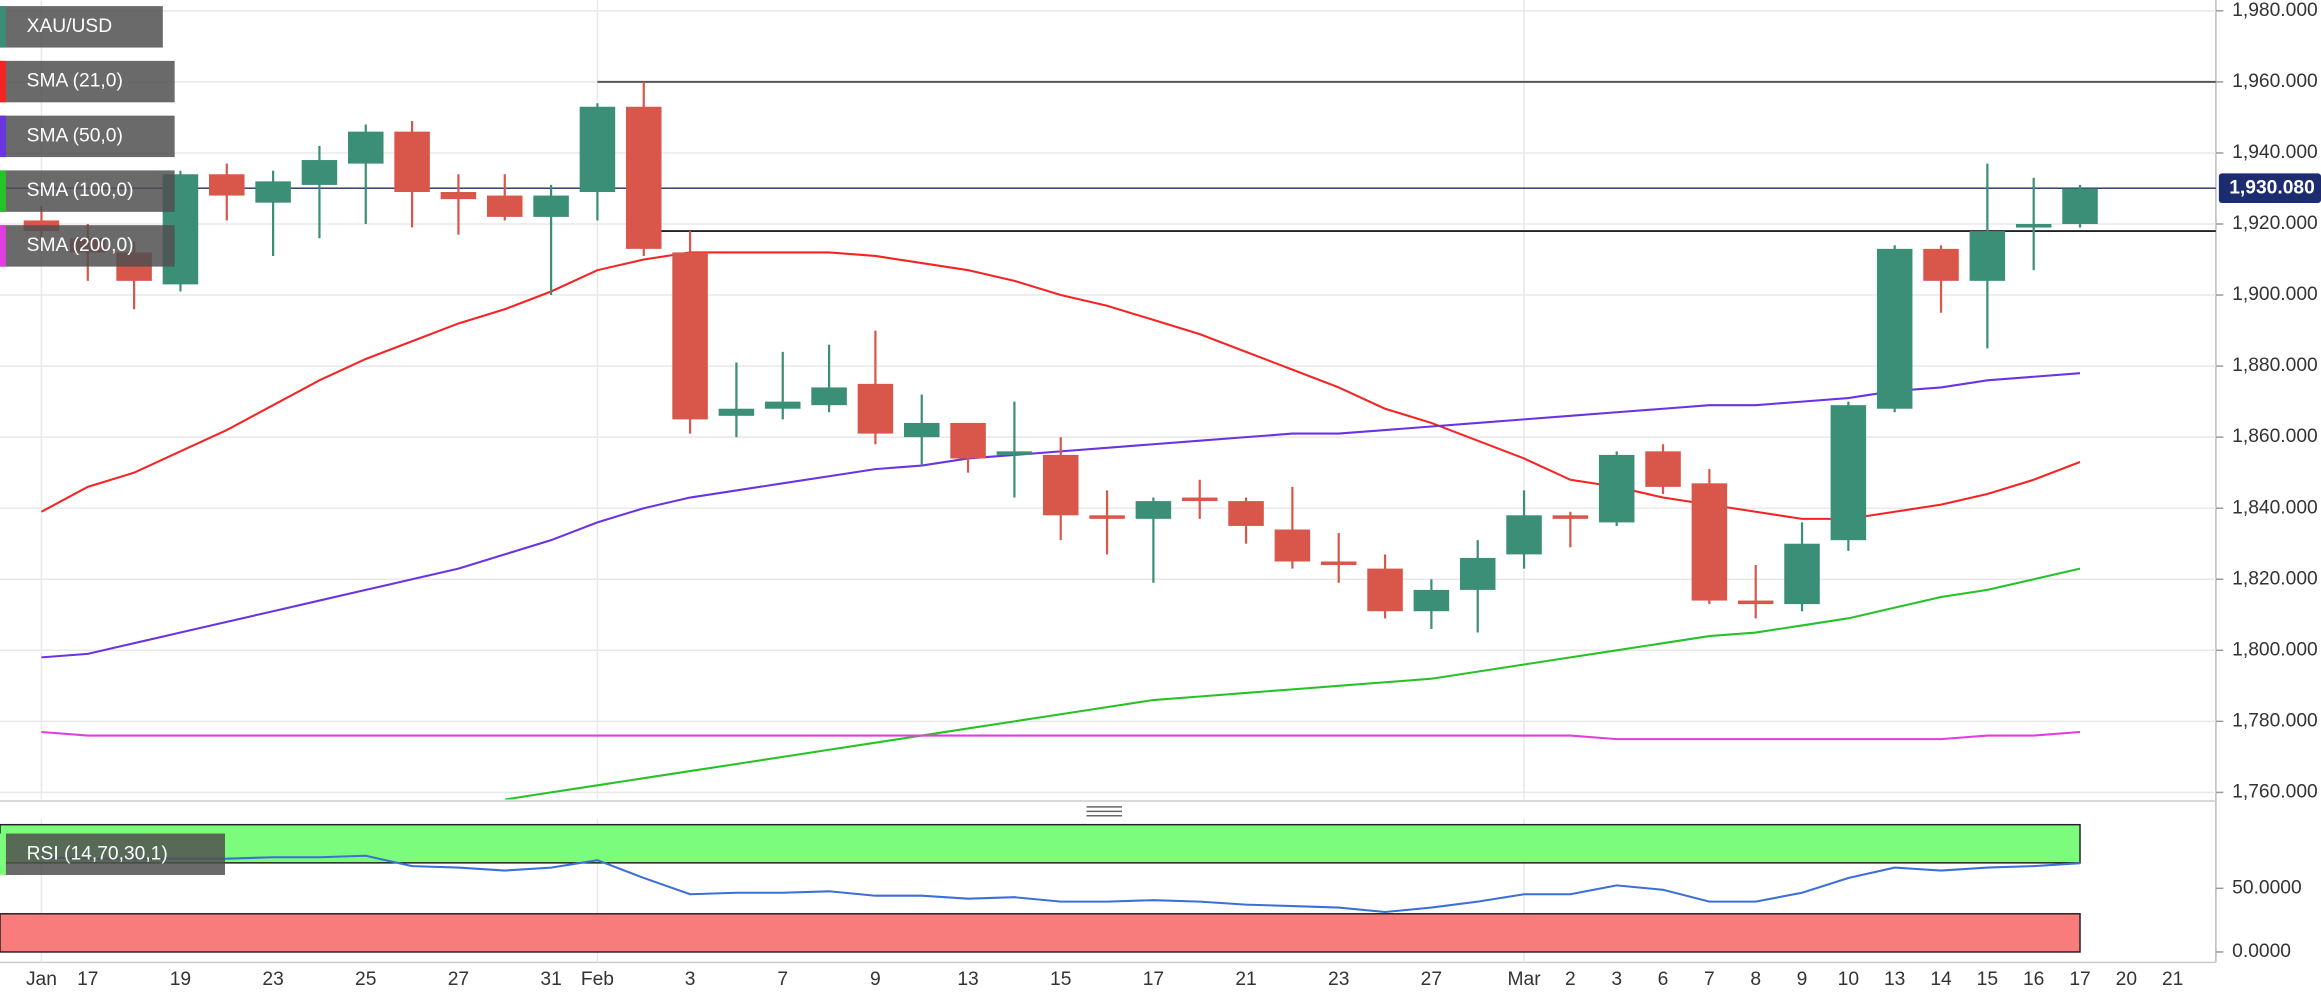 The width and height of the screenshot is (2321, 1001). I want to click on legend-label: SMA (21,0), so click(75, 81).